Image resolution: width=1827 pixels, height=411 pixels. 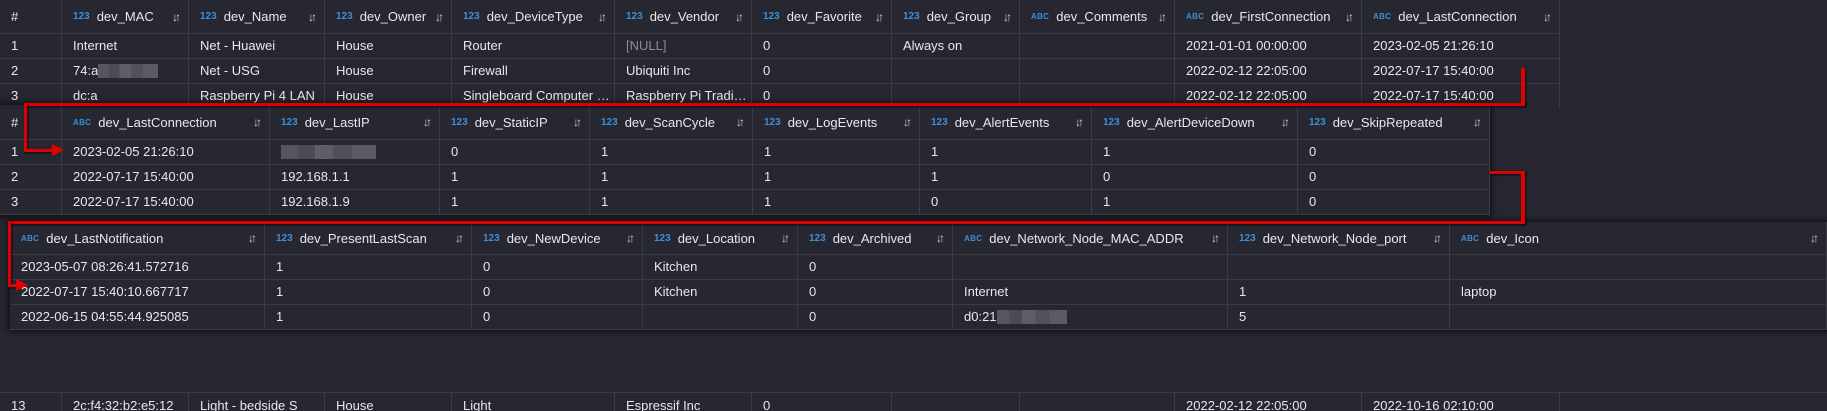 What do you see at coordinates (137, 266) in the screenshot?
I see `cell-lastnotification: 2023-05-07 08:26:41.572716` at bounding box center [137, 266].